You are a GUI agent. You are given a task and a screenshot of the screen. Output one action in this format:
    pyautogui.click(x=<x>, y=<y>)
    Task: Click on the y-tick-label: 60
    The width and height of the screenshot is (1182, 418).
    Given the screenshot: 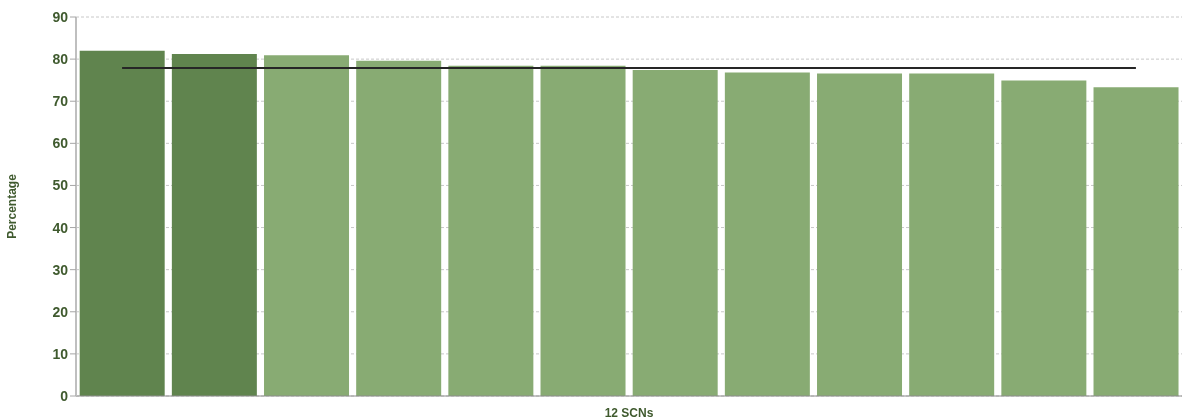 What is the action you would take?
    pyautogui.click(x=60, y=143)
    